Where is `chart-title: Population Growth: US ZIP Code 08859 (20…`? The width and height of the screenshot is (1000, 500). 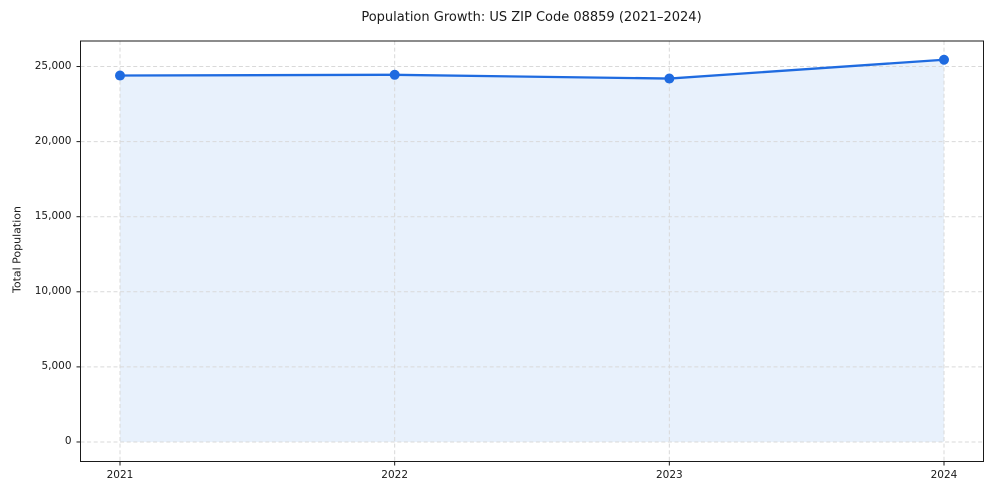
chart-title: Population Growth: US ZIP Code 08859 (20… is located at coordinates (531, 17).